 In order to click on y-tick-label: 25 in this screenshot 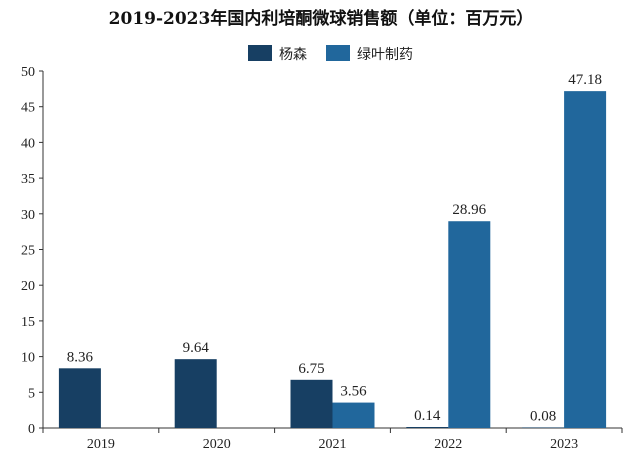, I will do `click(28, 251)`.